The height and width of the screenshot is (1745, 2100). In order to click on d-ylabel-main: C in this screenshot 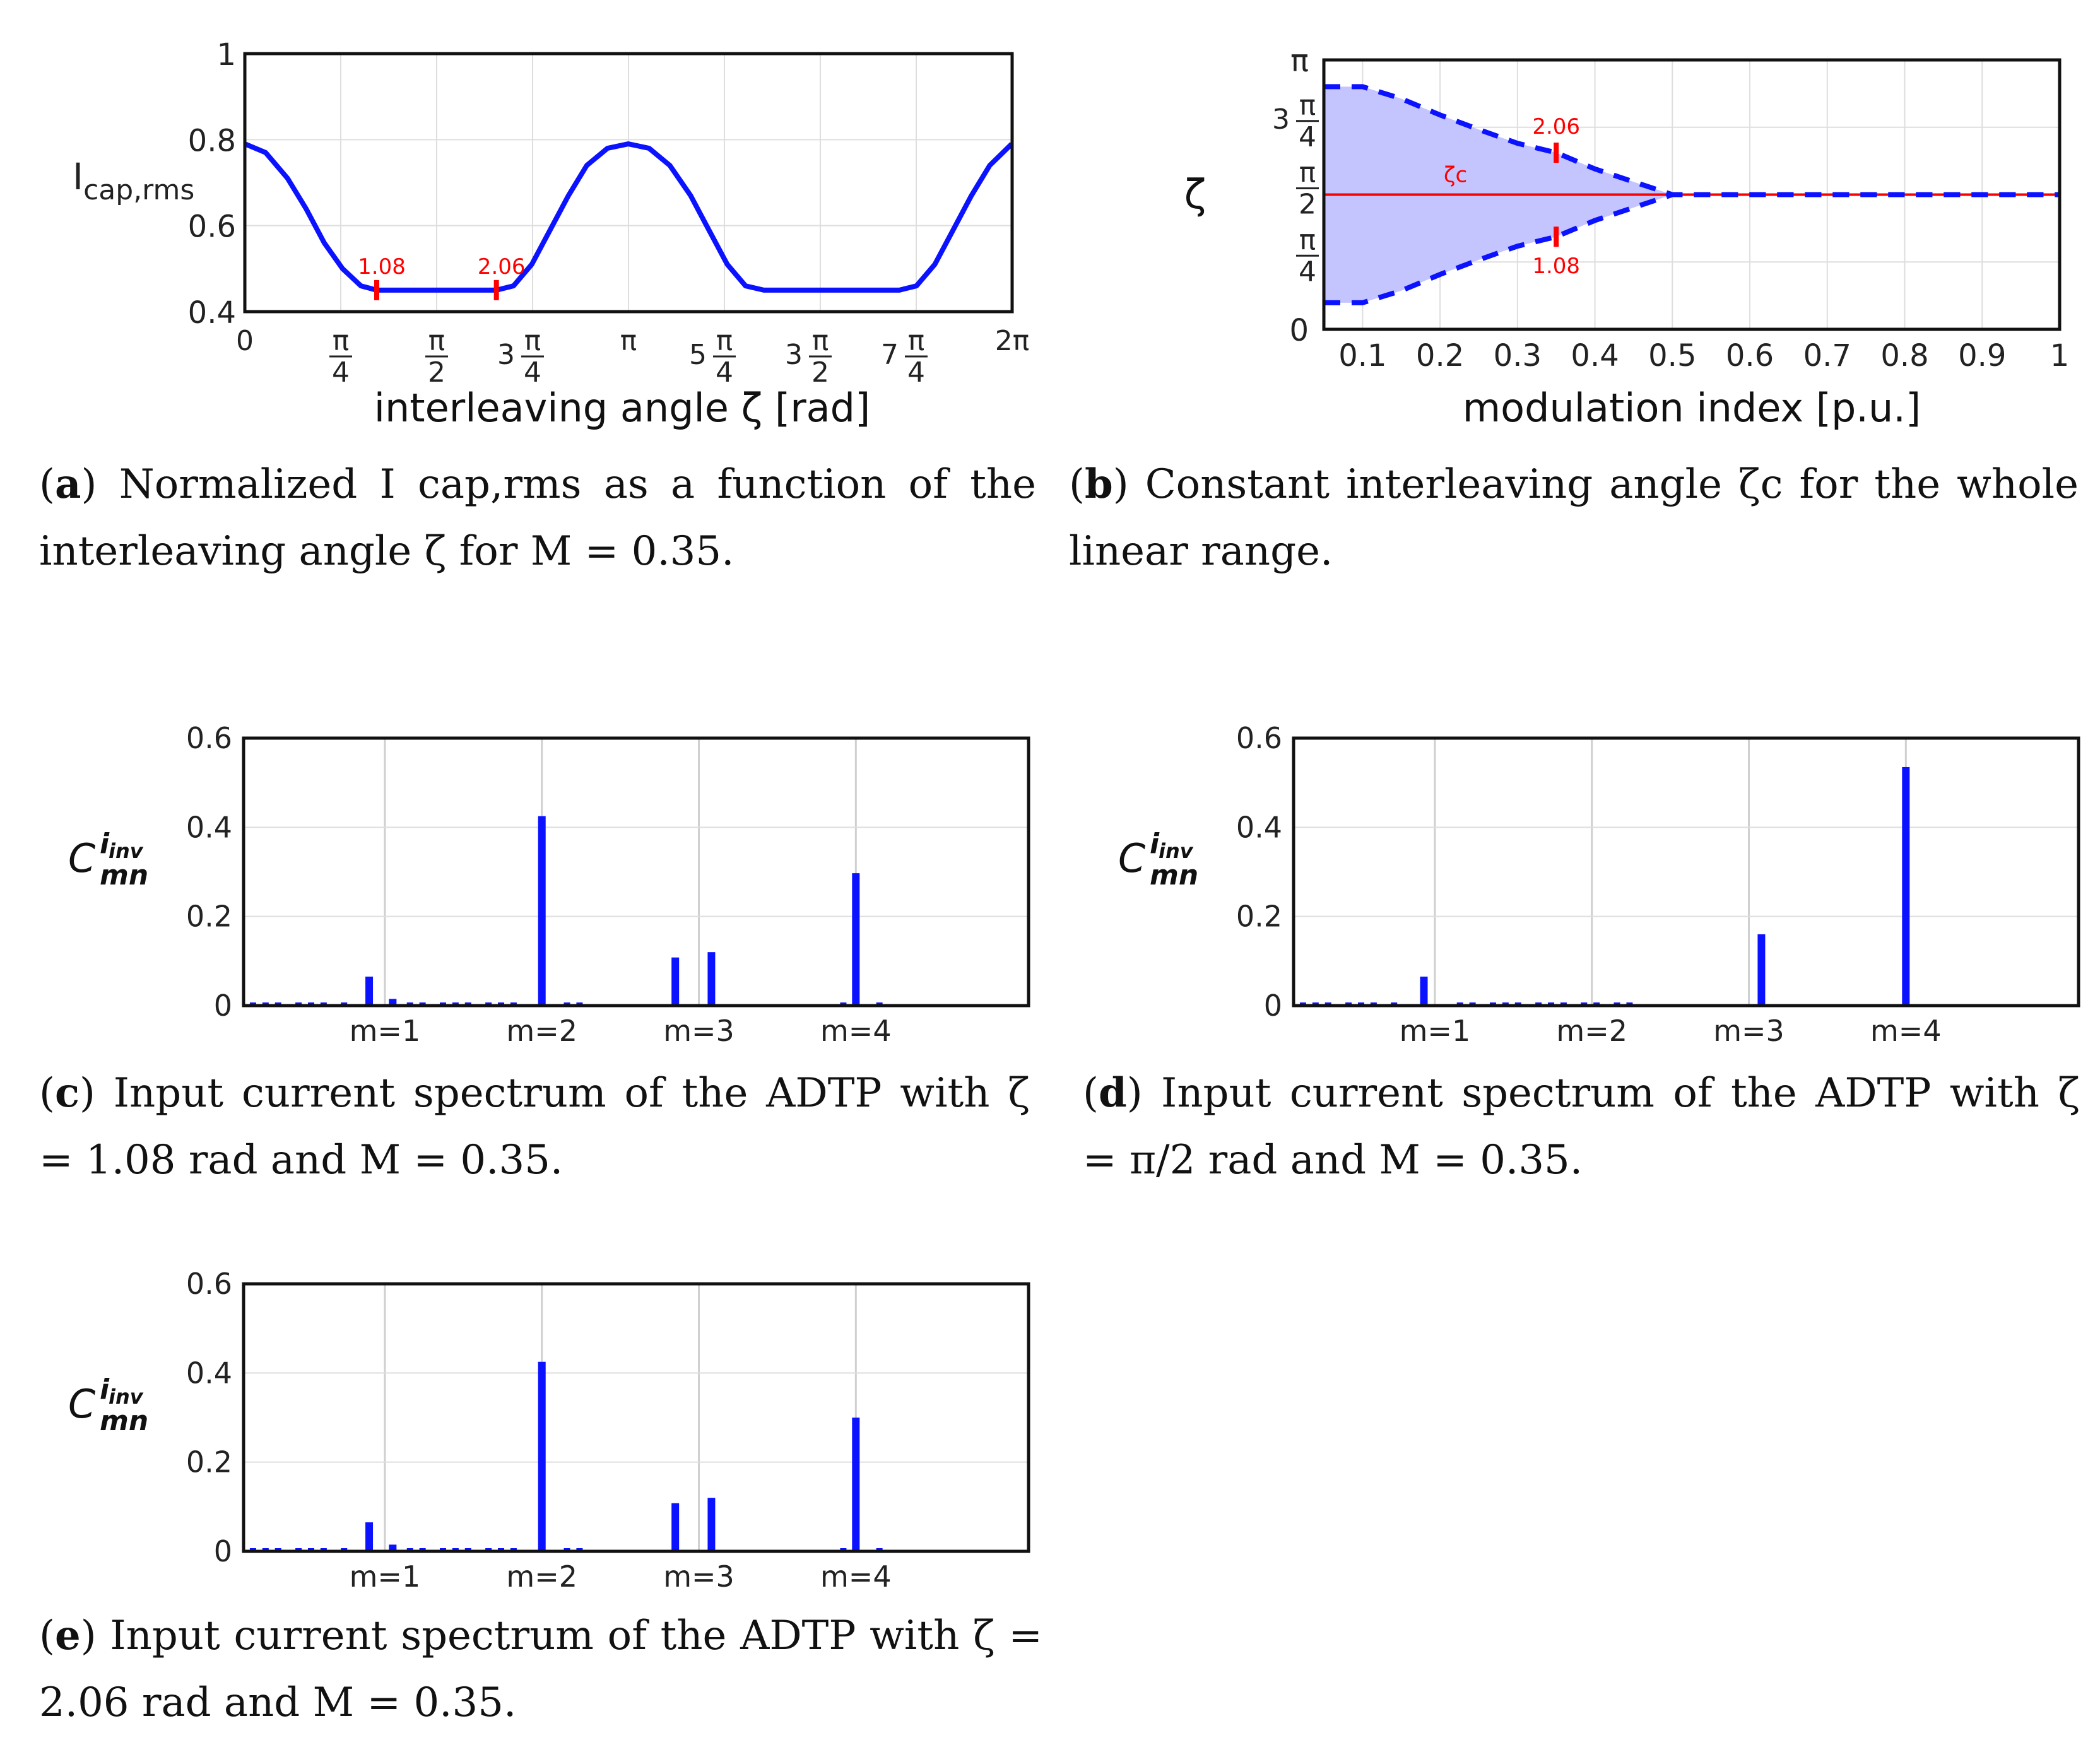, I will do `click(1132, 858)`.